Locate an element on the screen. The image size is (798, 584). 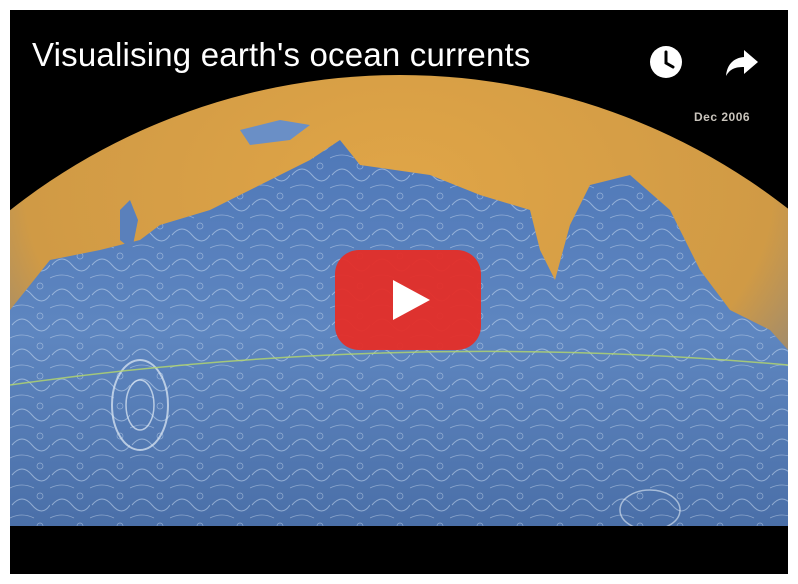
video-title: Visualising earth's ocean currents is located at coordinates (281, 54).